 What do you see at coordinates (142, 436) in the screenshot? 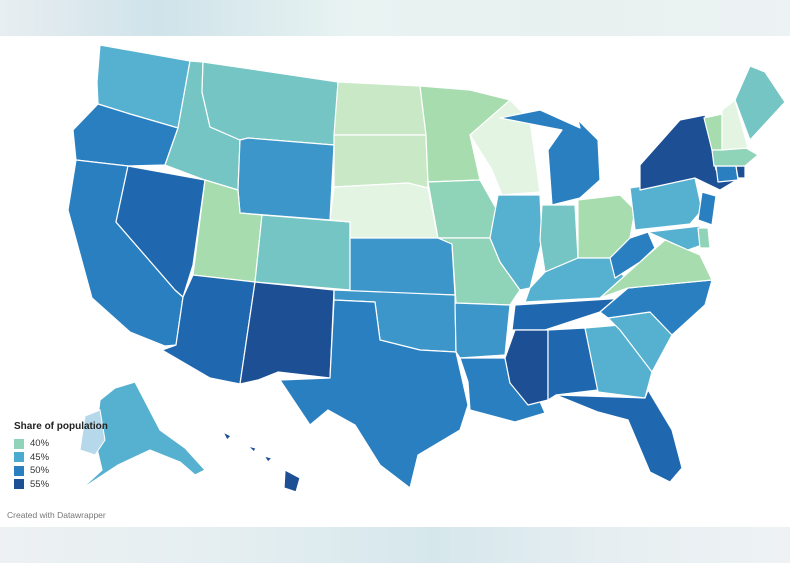
I see `state-ak` at bounding box center [142, 436].